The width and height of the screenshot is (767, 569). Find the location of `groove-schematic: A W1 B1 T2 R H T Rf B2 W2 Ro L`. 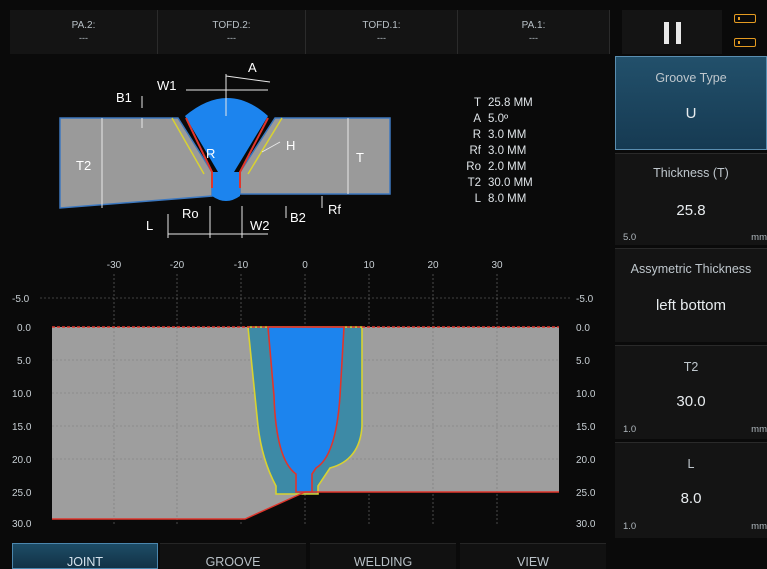

groove-schematic: A W1 B1 T2 R H T Rf B2 W2 Ro L is located at coordinates (225, 149).